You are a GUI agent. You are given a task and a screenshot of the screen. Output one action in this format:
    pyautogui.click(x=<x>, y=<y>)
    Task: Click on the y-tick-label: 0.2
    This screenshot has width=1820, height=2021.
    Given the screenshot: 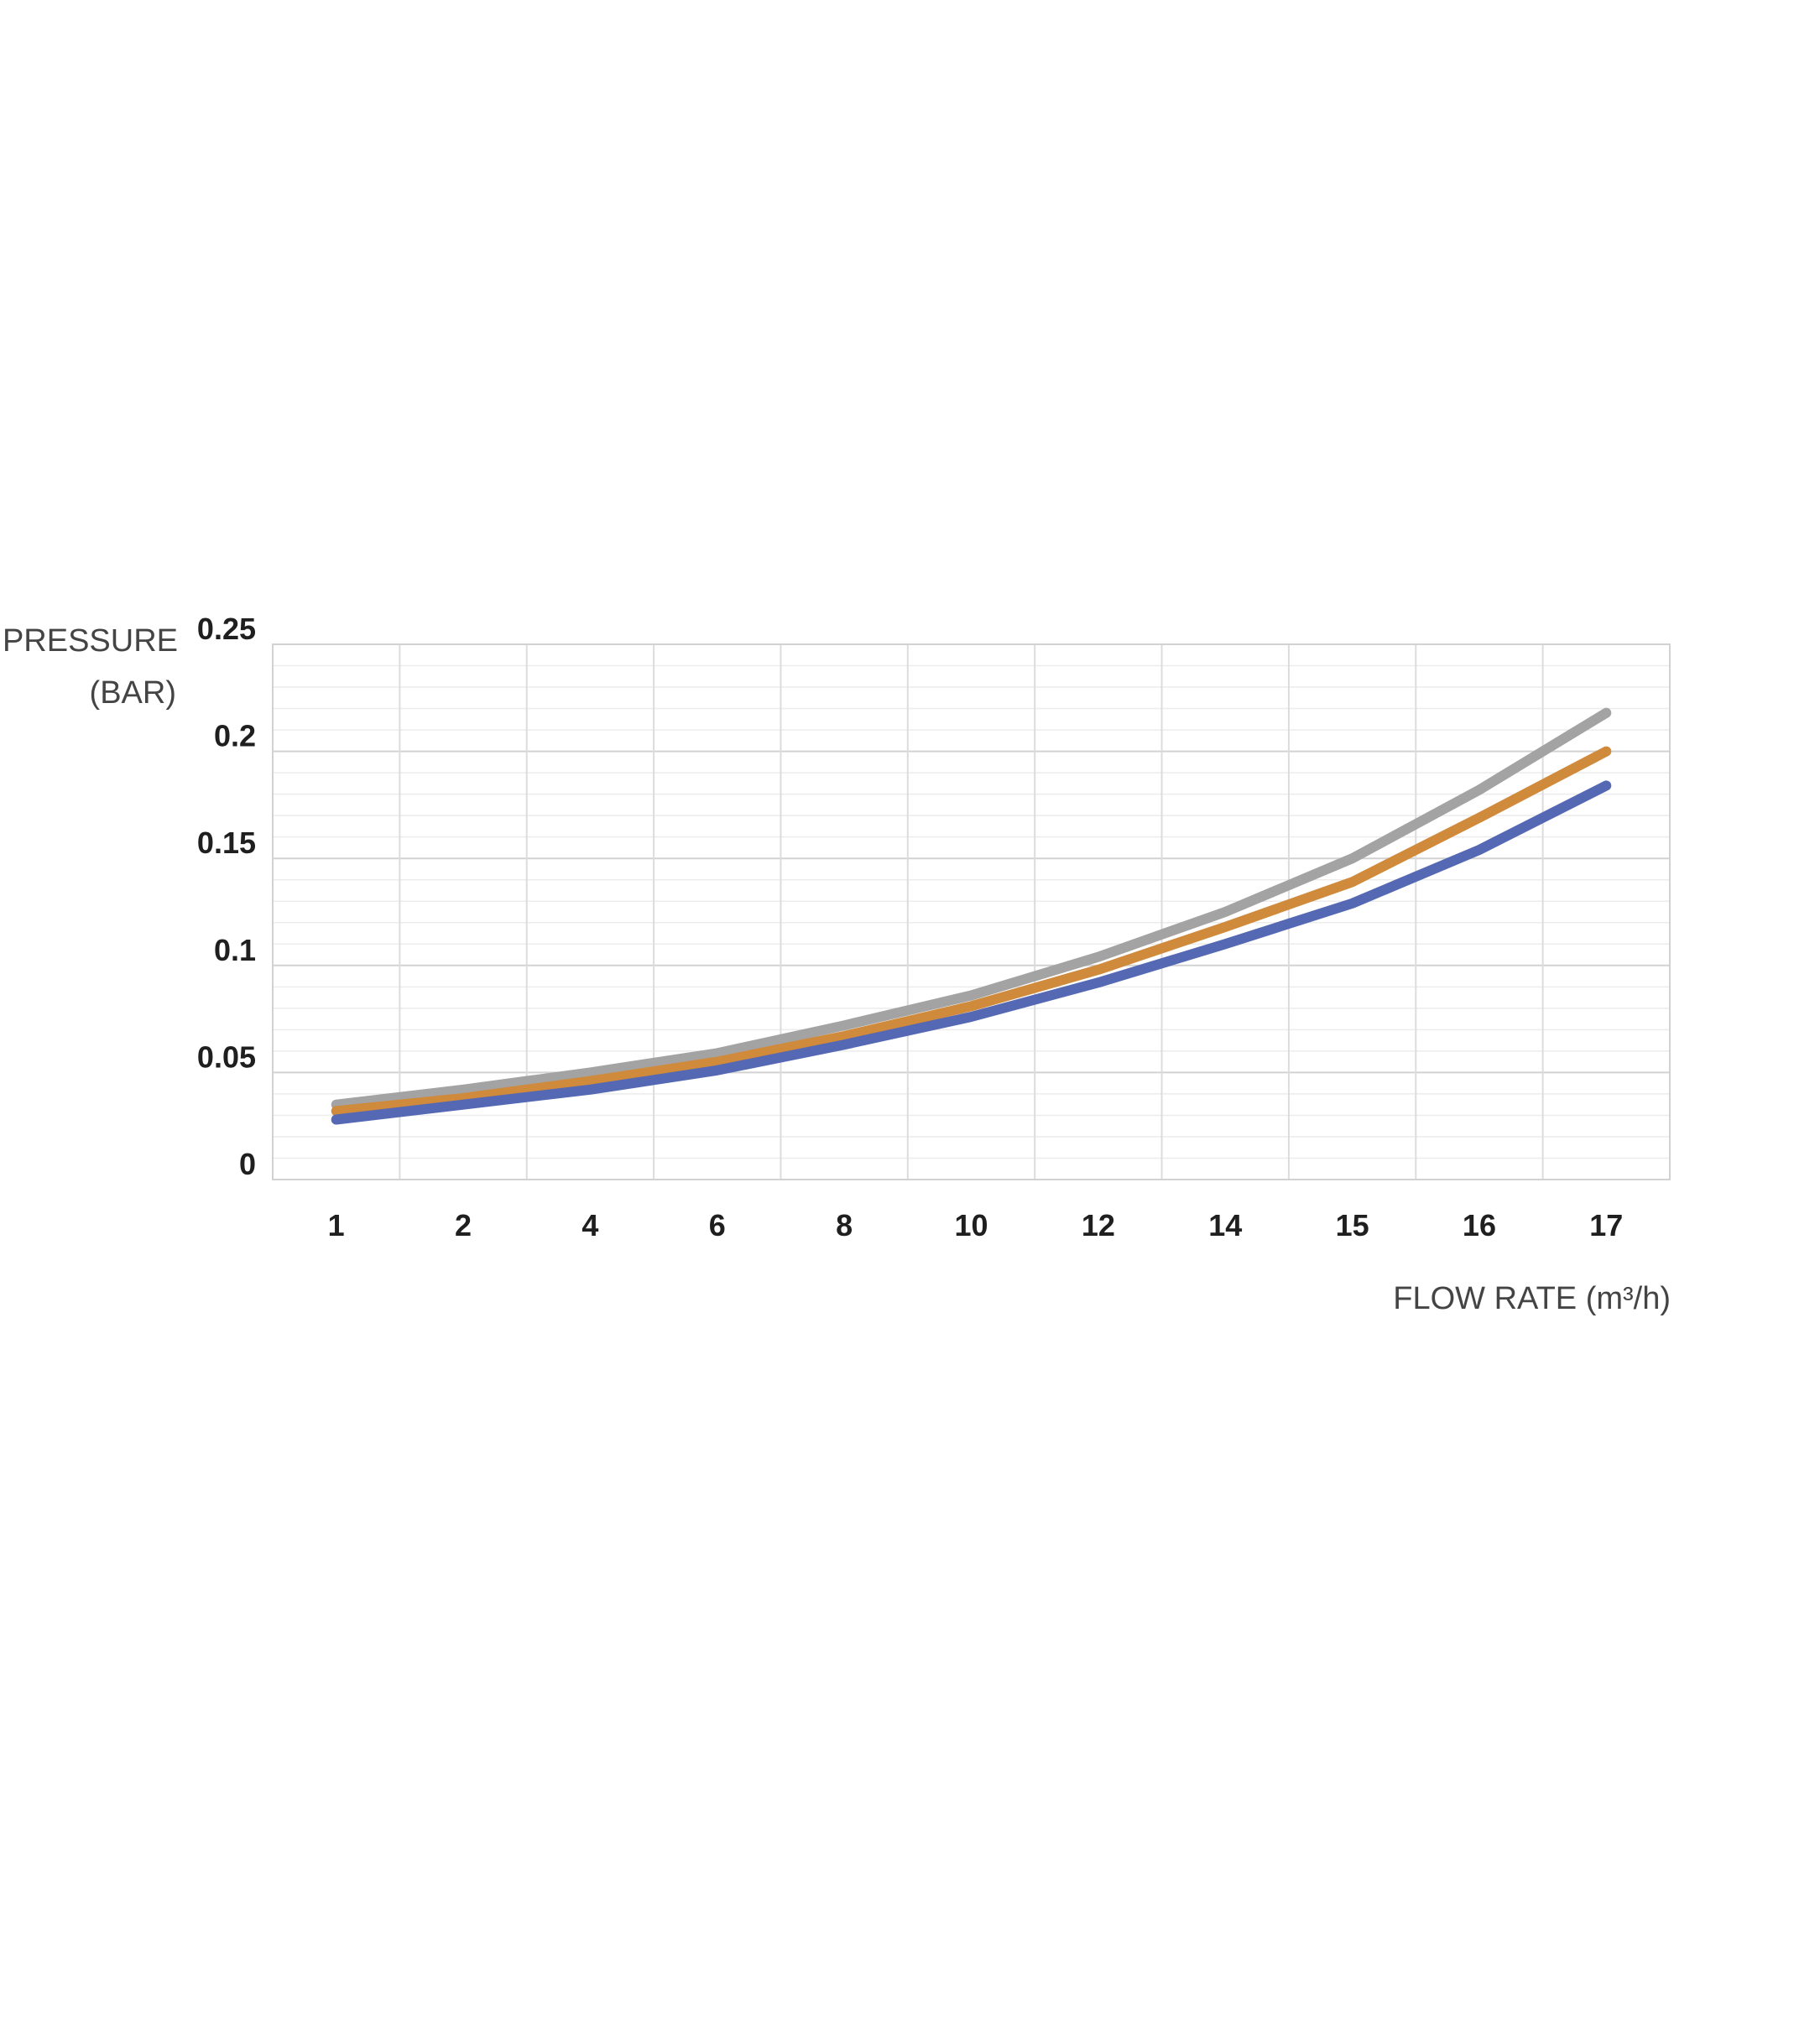 What is the action you would take?
    pyautogui.click(x=235, y=736)
    